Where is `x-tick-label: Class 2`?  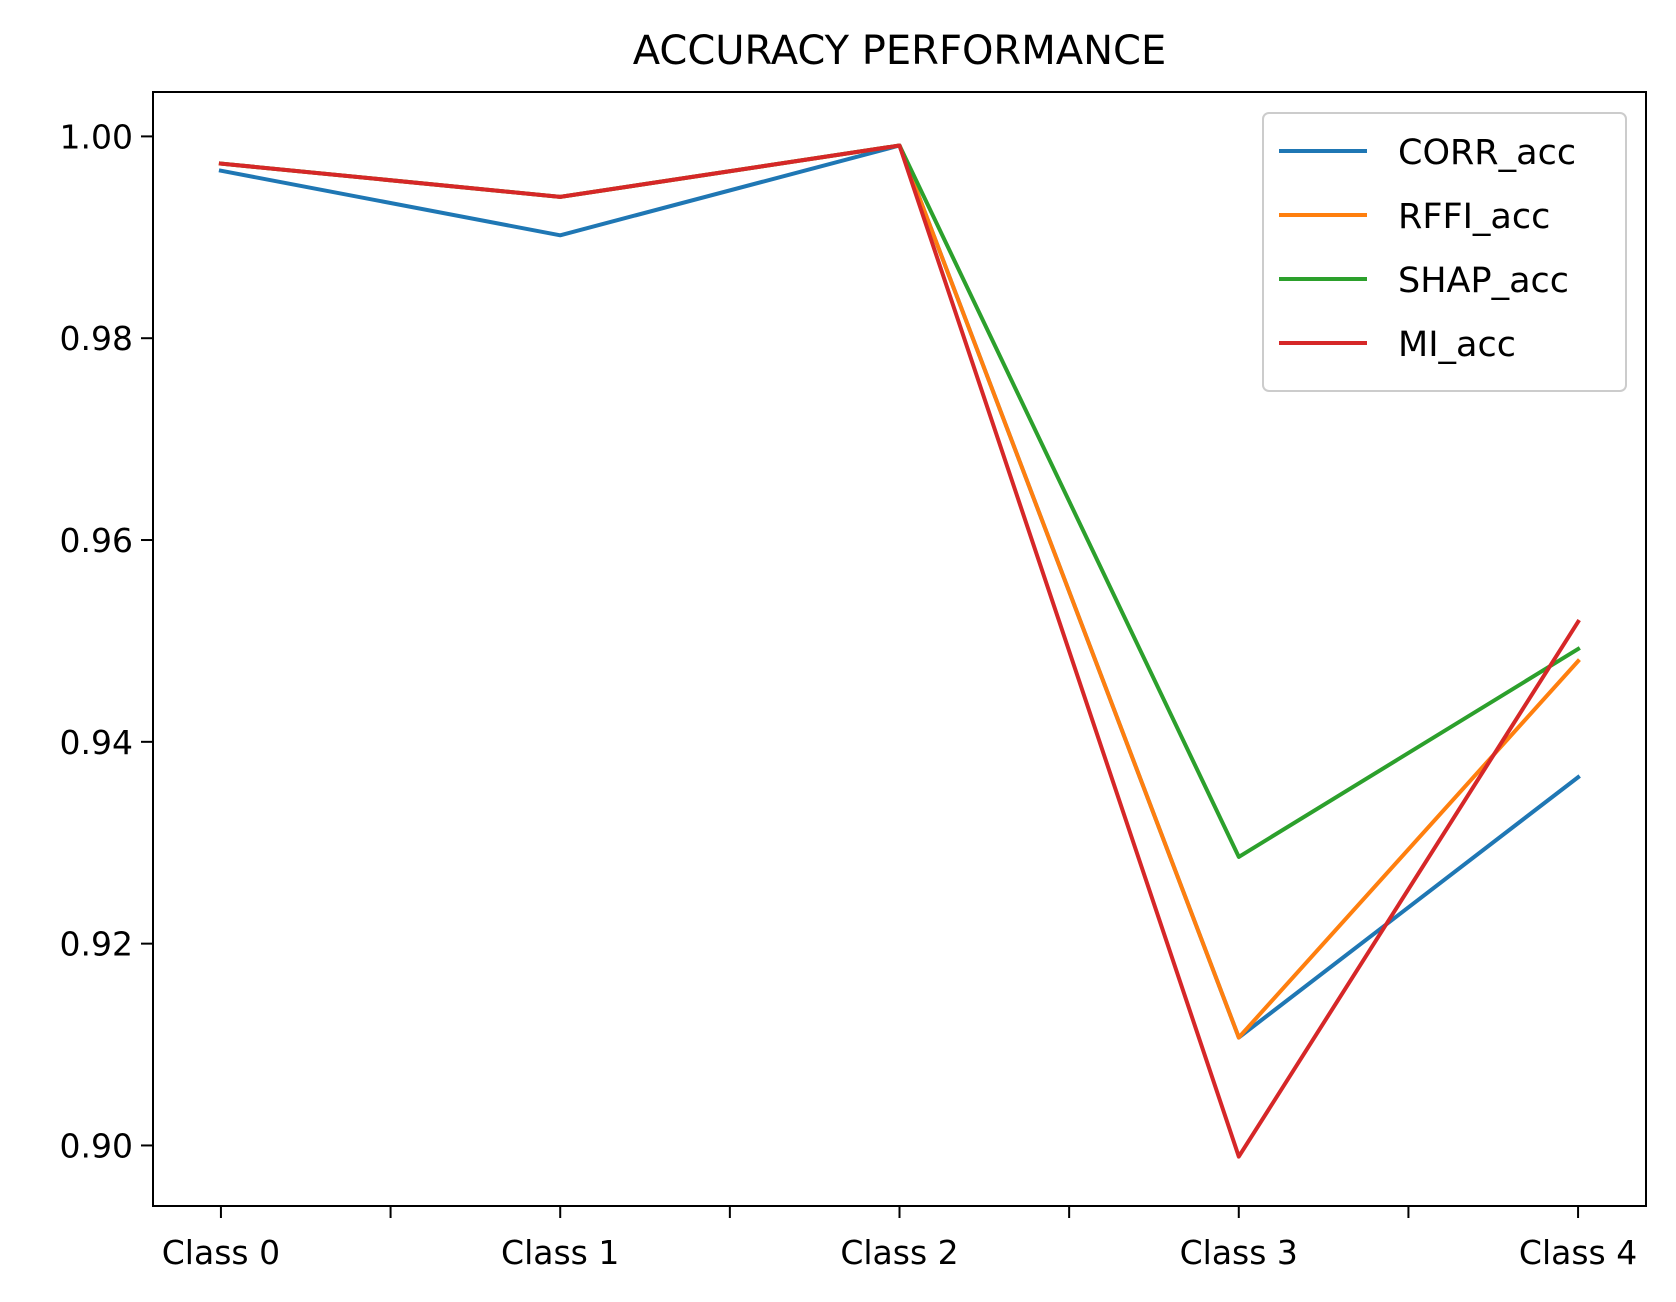 x-tick-label: Class 2 is located at coordinates (899, 1252).